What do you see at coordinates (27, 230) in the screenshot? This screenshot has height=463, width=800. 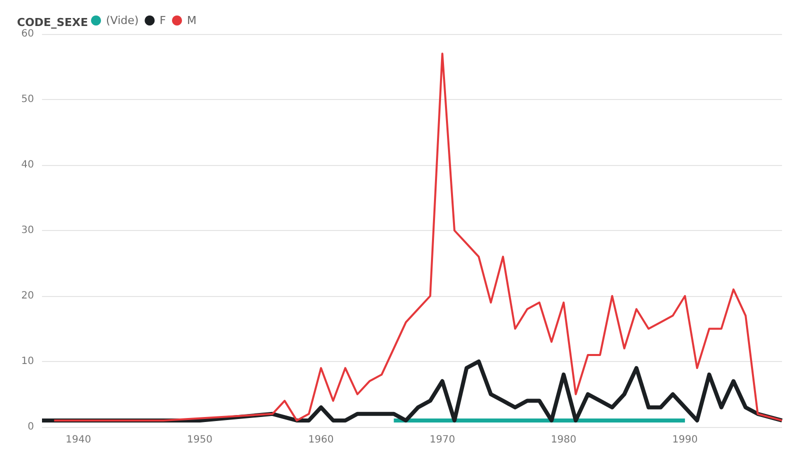 I see `y-tick-label: 30` at bounding box center [27, 230].